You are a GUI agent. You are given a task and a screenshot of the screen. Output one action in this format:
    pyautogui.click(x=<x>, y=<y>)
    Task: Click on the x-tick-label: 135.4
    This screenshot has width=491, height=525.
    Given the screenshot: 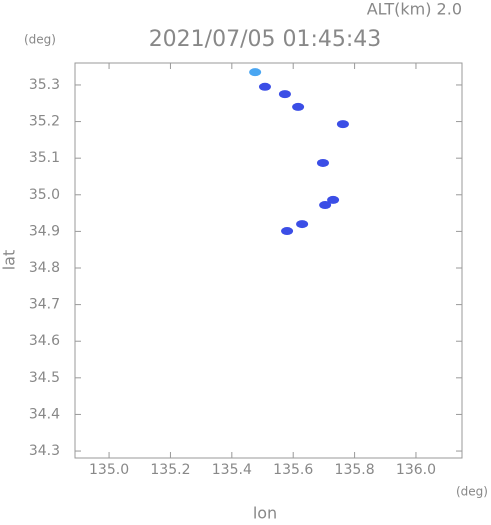 What is the action you would take?
    pyautogui.click(x=232, y=470)
    